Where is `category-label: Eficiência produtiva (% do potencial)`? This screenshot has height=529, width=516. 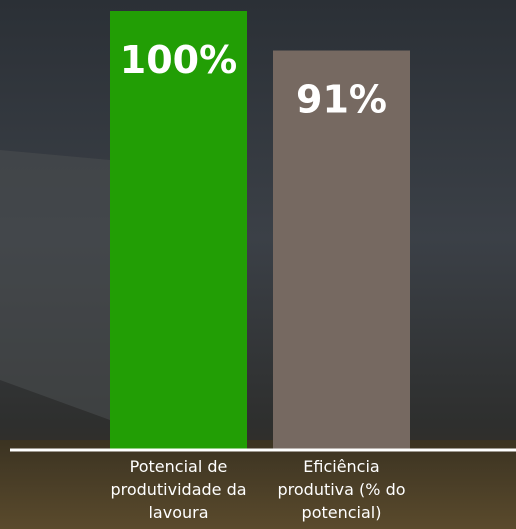 category-label: Eficiência produtiva (% do potencial) is located at coordinates (341, 489).